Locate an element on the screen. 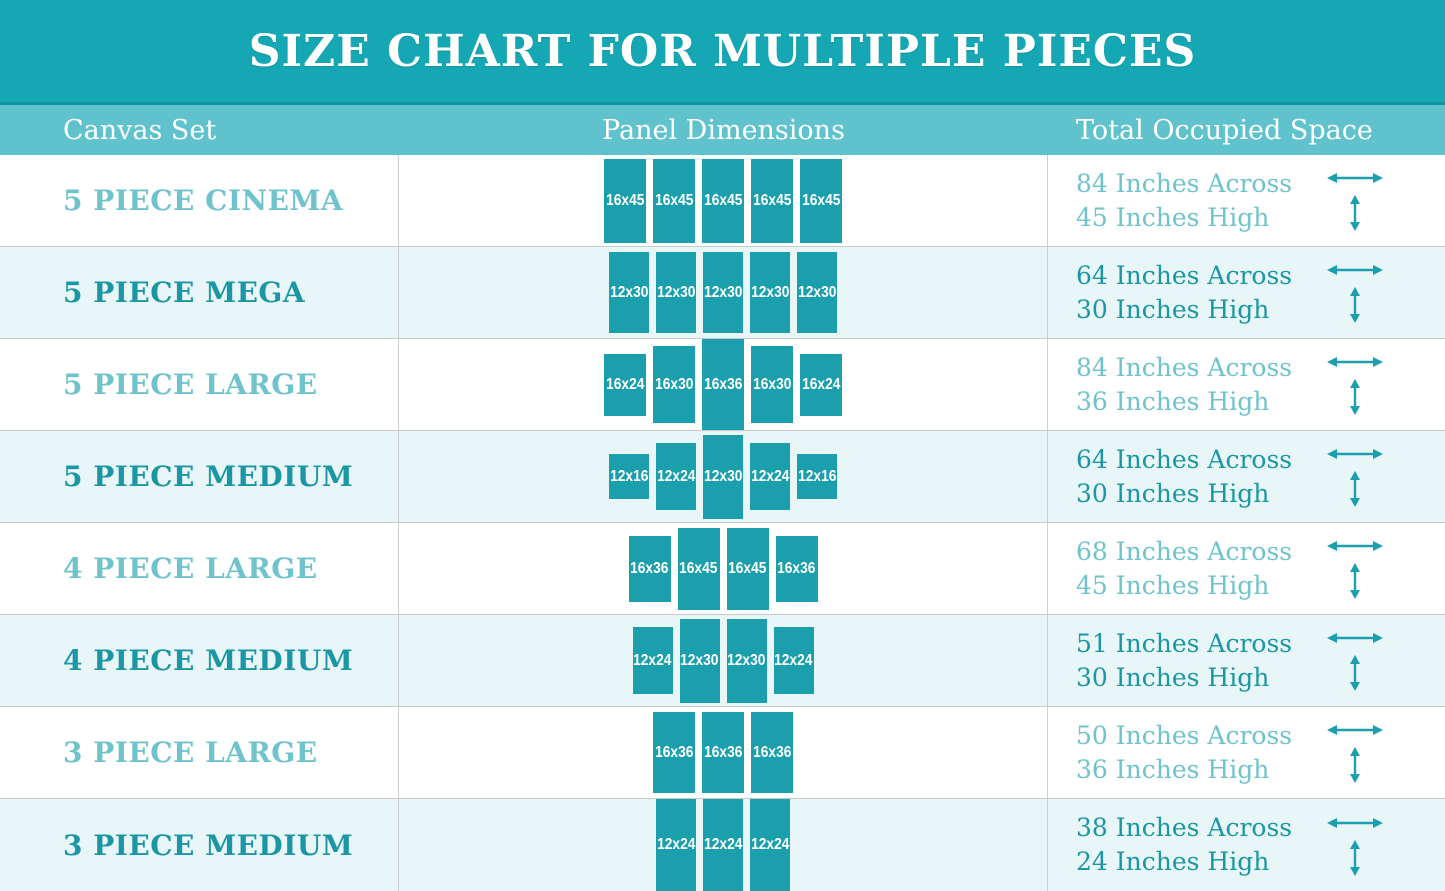 This screenshot has height=891, width=1445. column-header-panel-dimensions: Panel Dimensions is located at coordinates (723, 130).